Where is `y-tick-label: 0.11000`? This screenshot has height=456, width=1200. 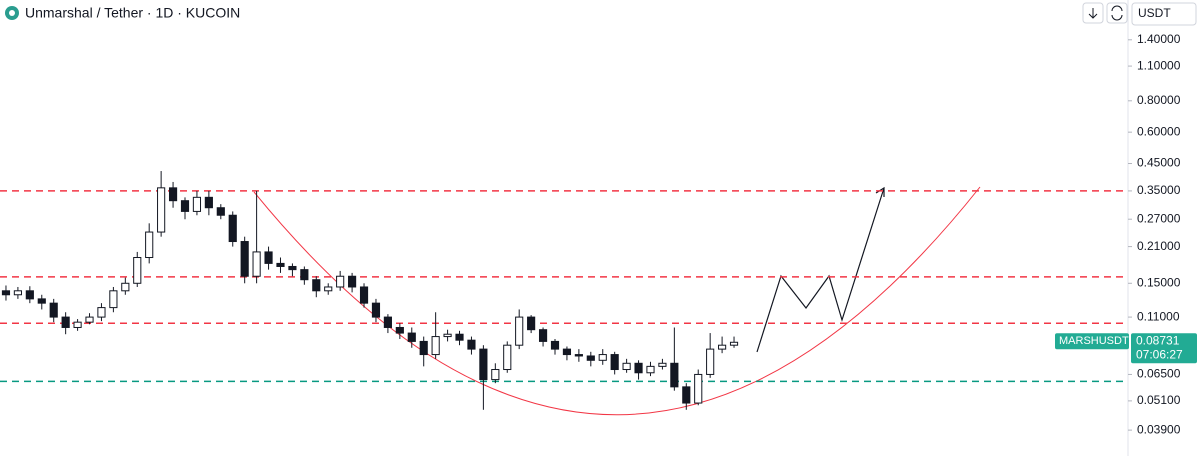
y-tick-label: 0.11000 is located at coordinates (1158, 316).